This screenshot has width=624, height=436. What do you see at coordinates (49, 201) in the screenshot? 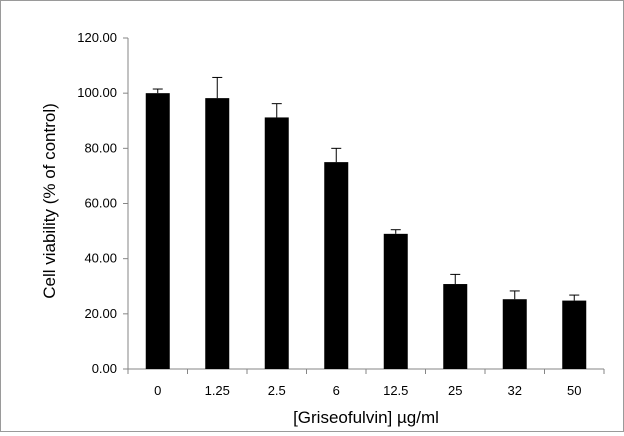
I see `y-axis-title: Cell viability (% of control)` at bounding box center [49, 201].